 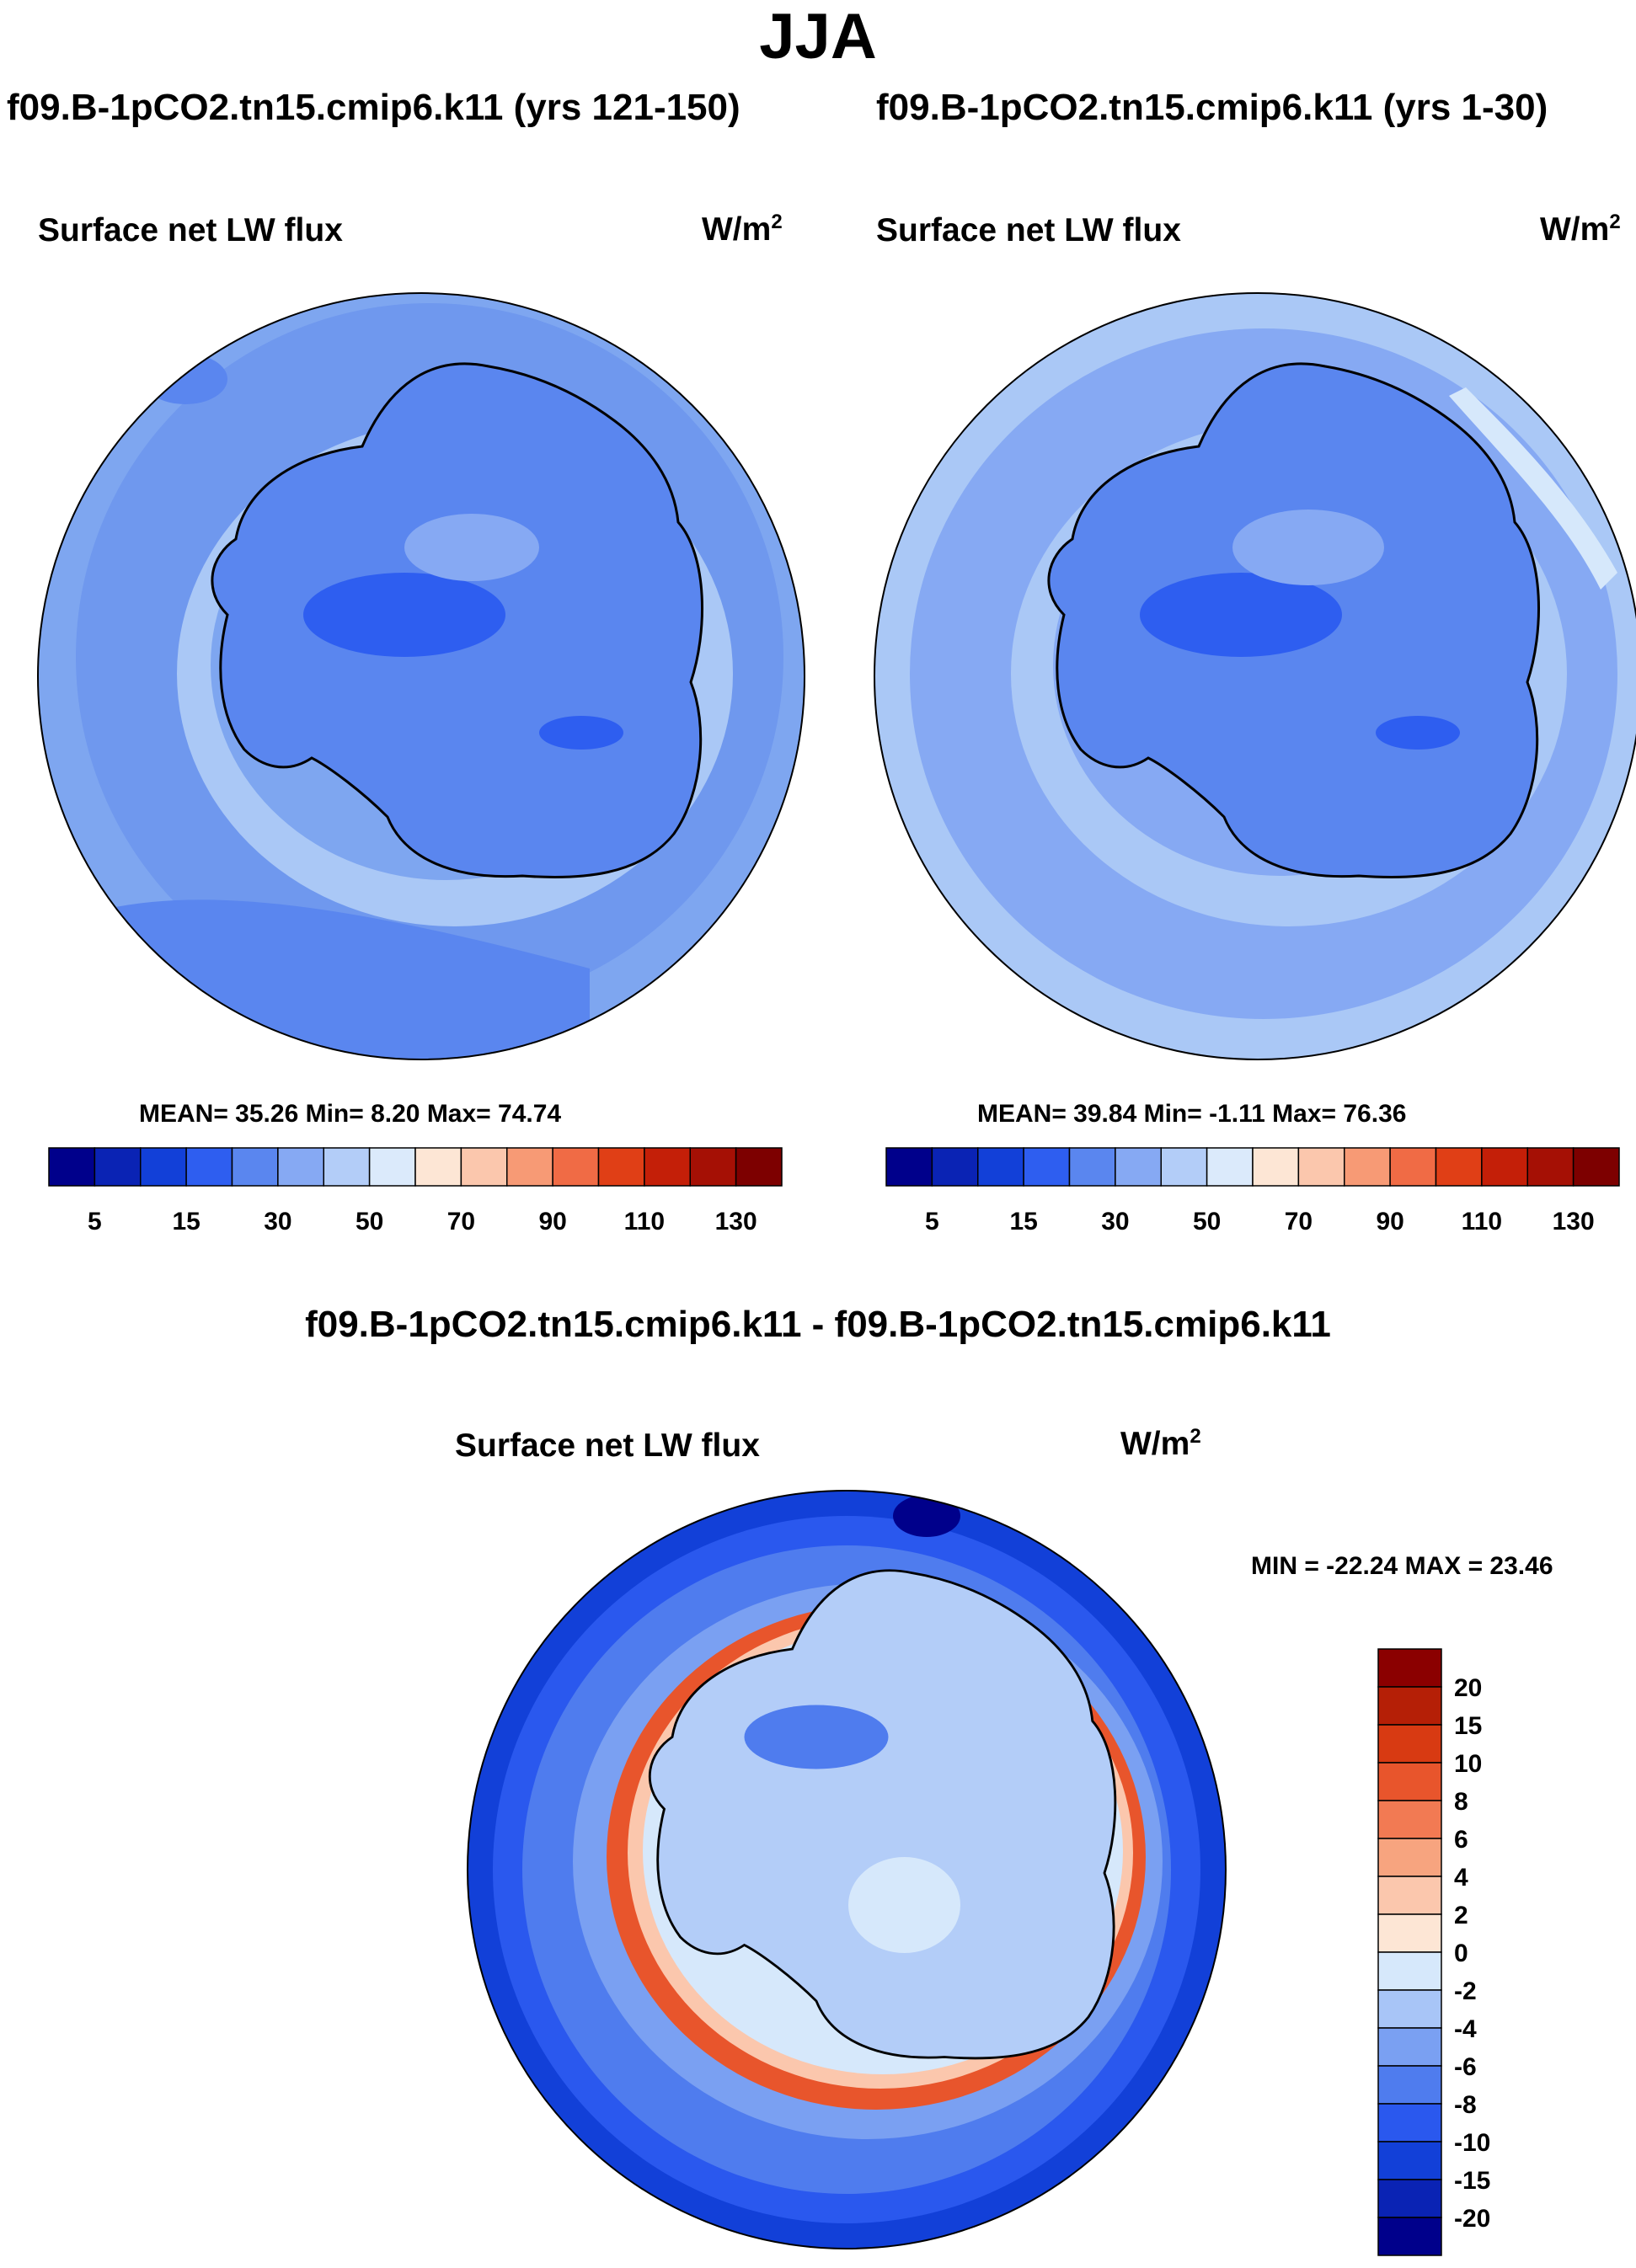 I want to click on difference-colorbar-tick-label: 20, so click(x=1468, y=1688).